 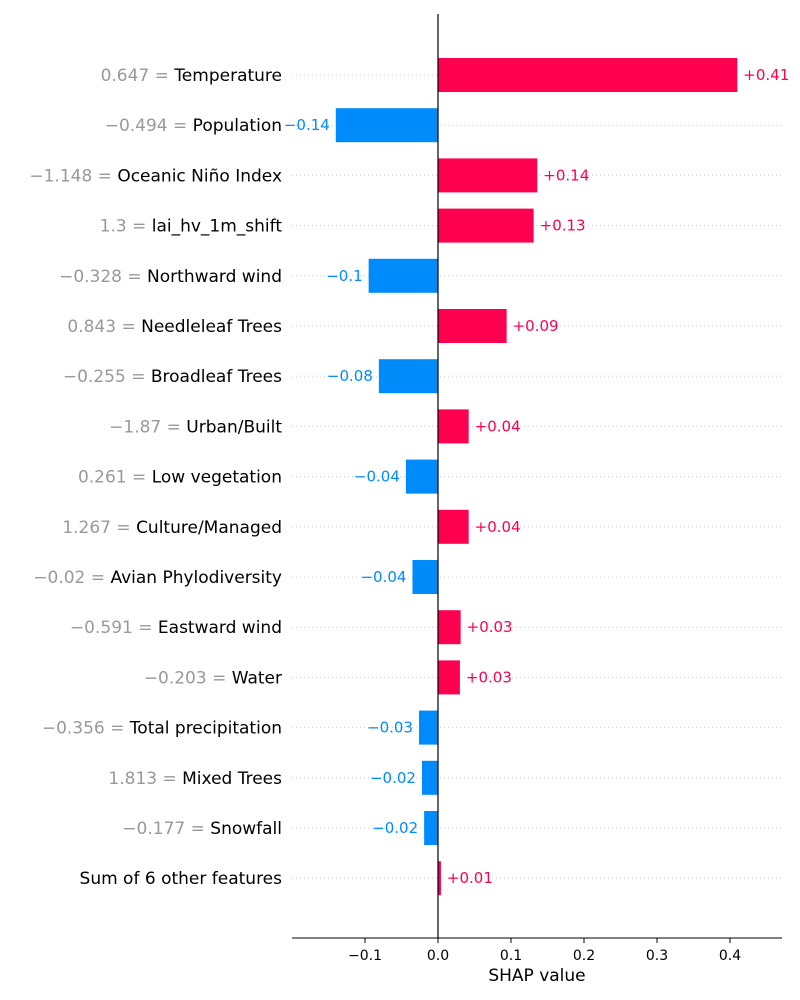 What do you see at coordinates (104, 327) in the screenshot?
I see `feature-value: 0.843 =` at bounding box center [104, 327].